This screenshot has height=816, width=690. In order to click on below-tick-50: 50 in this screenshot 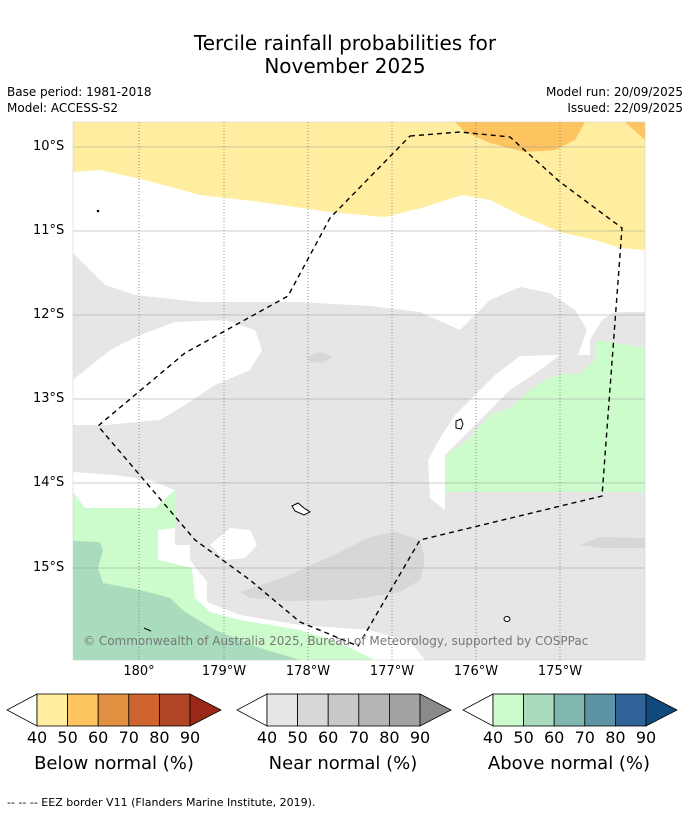, I will do `click(67, 737)`.